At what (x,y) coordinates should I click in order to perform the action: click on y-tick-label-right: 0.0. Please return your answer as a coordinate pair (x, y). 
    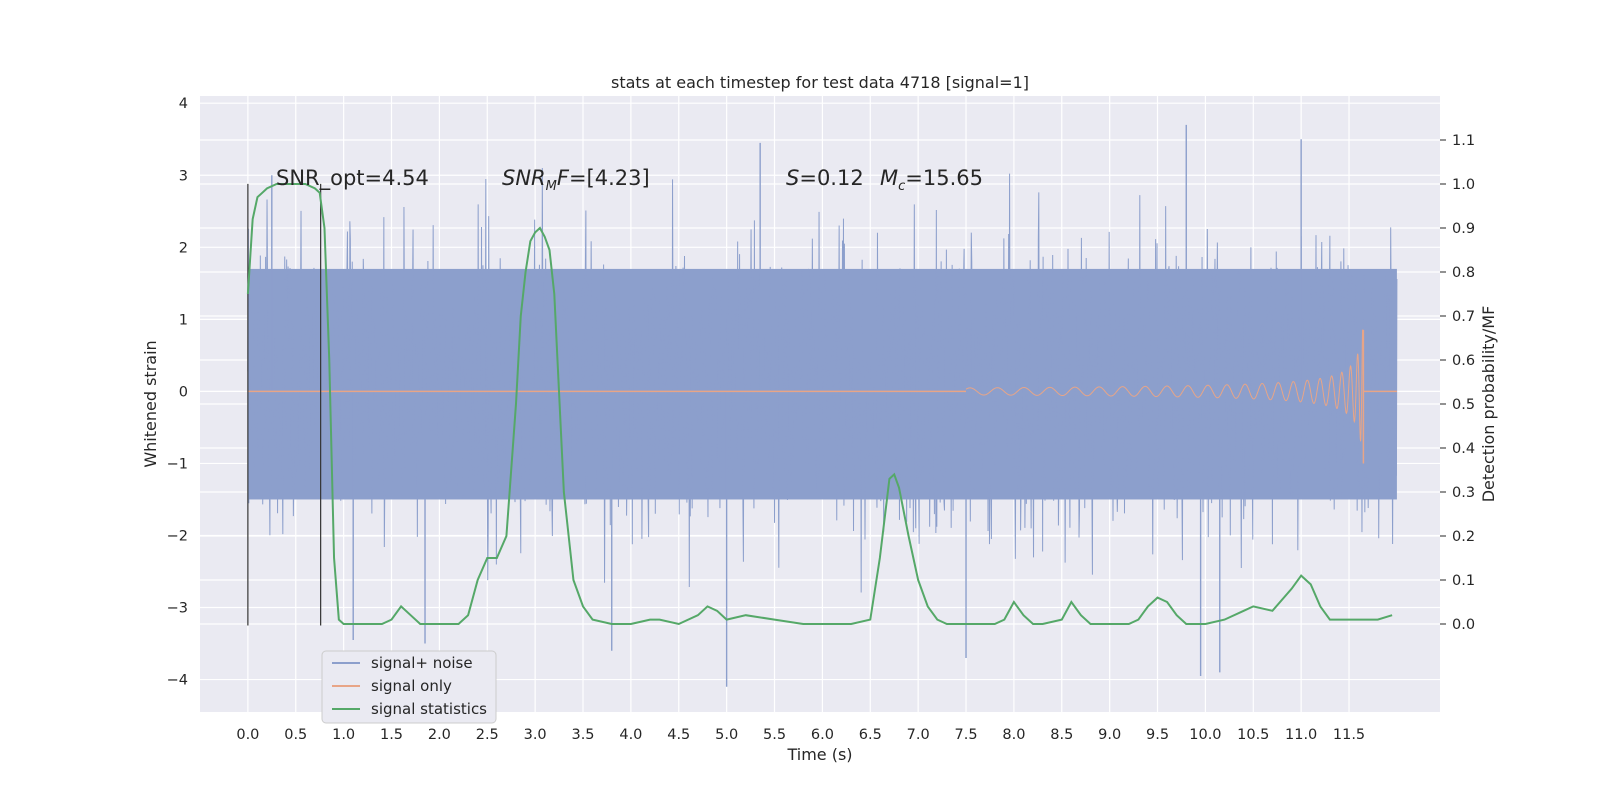
    Looking at the image, I should click on (1463, 625).